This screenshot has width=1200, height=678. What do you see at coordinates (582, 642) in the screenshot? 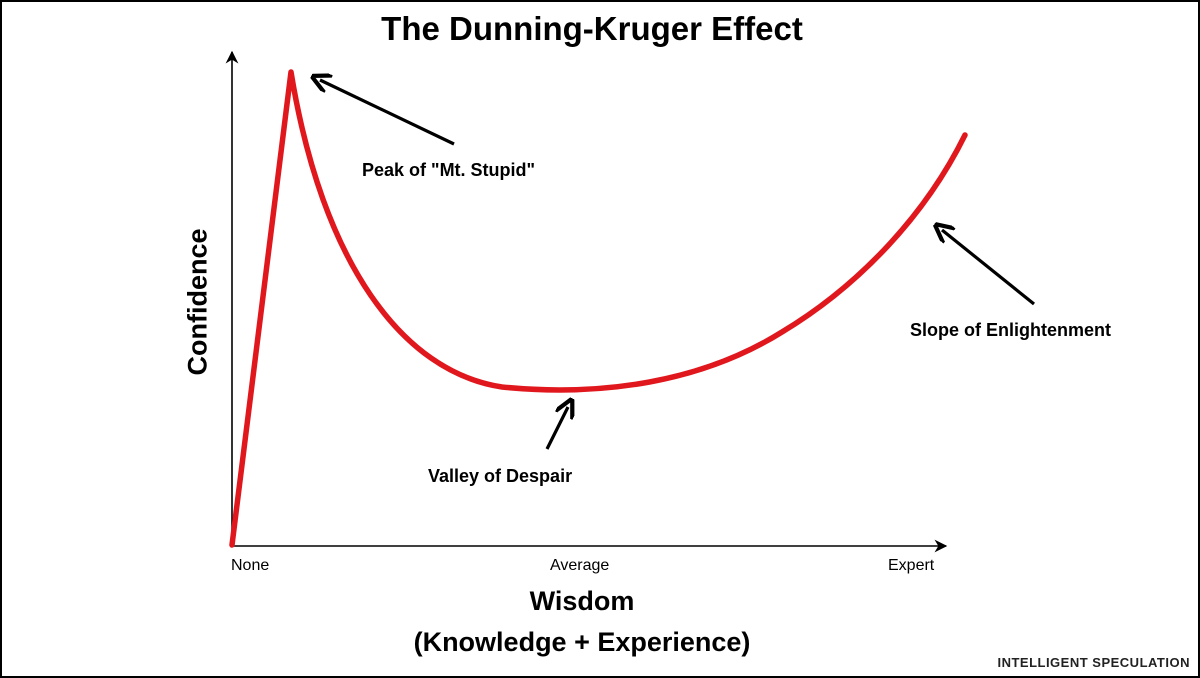
I see `x-axis-sublabel: (Knowledge + Experience)` at bounding box center [582, 642].